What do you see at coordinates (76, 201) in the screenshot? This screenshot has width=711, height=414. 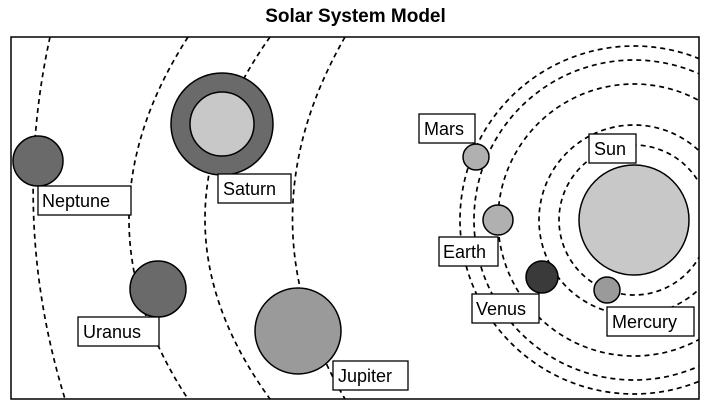 I see `label-neptune-text: Neptune` at bounding box center [76, 201].